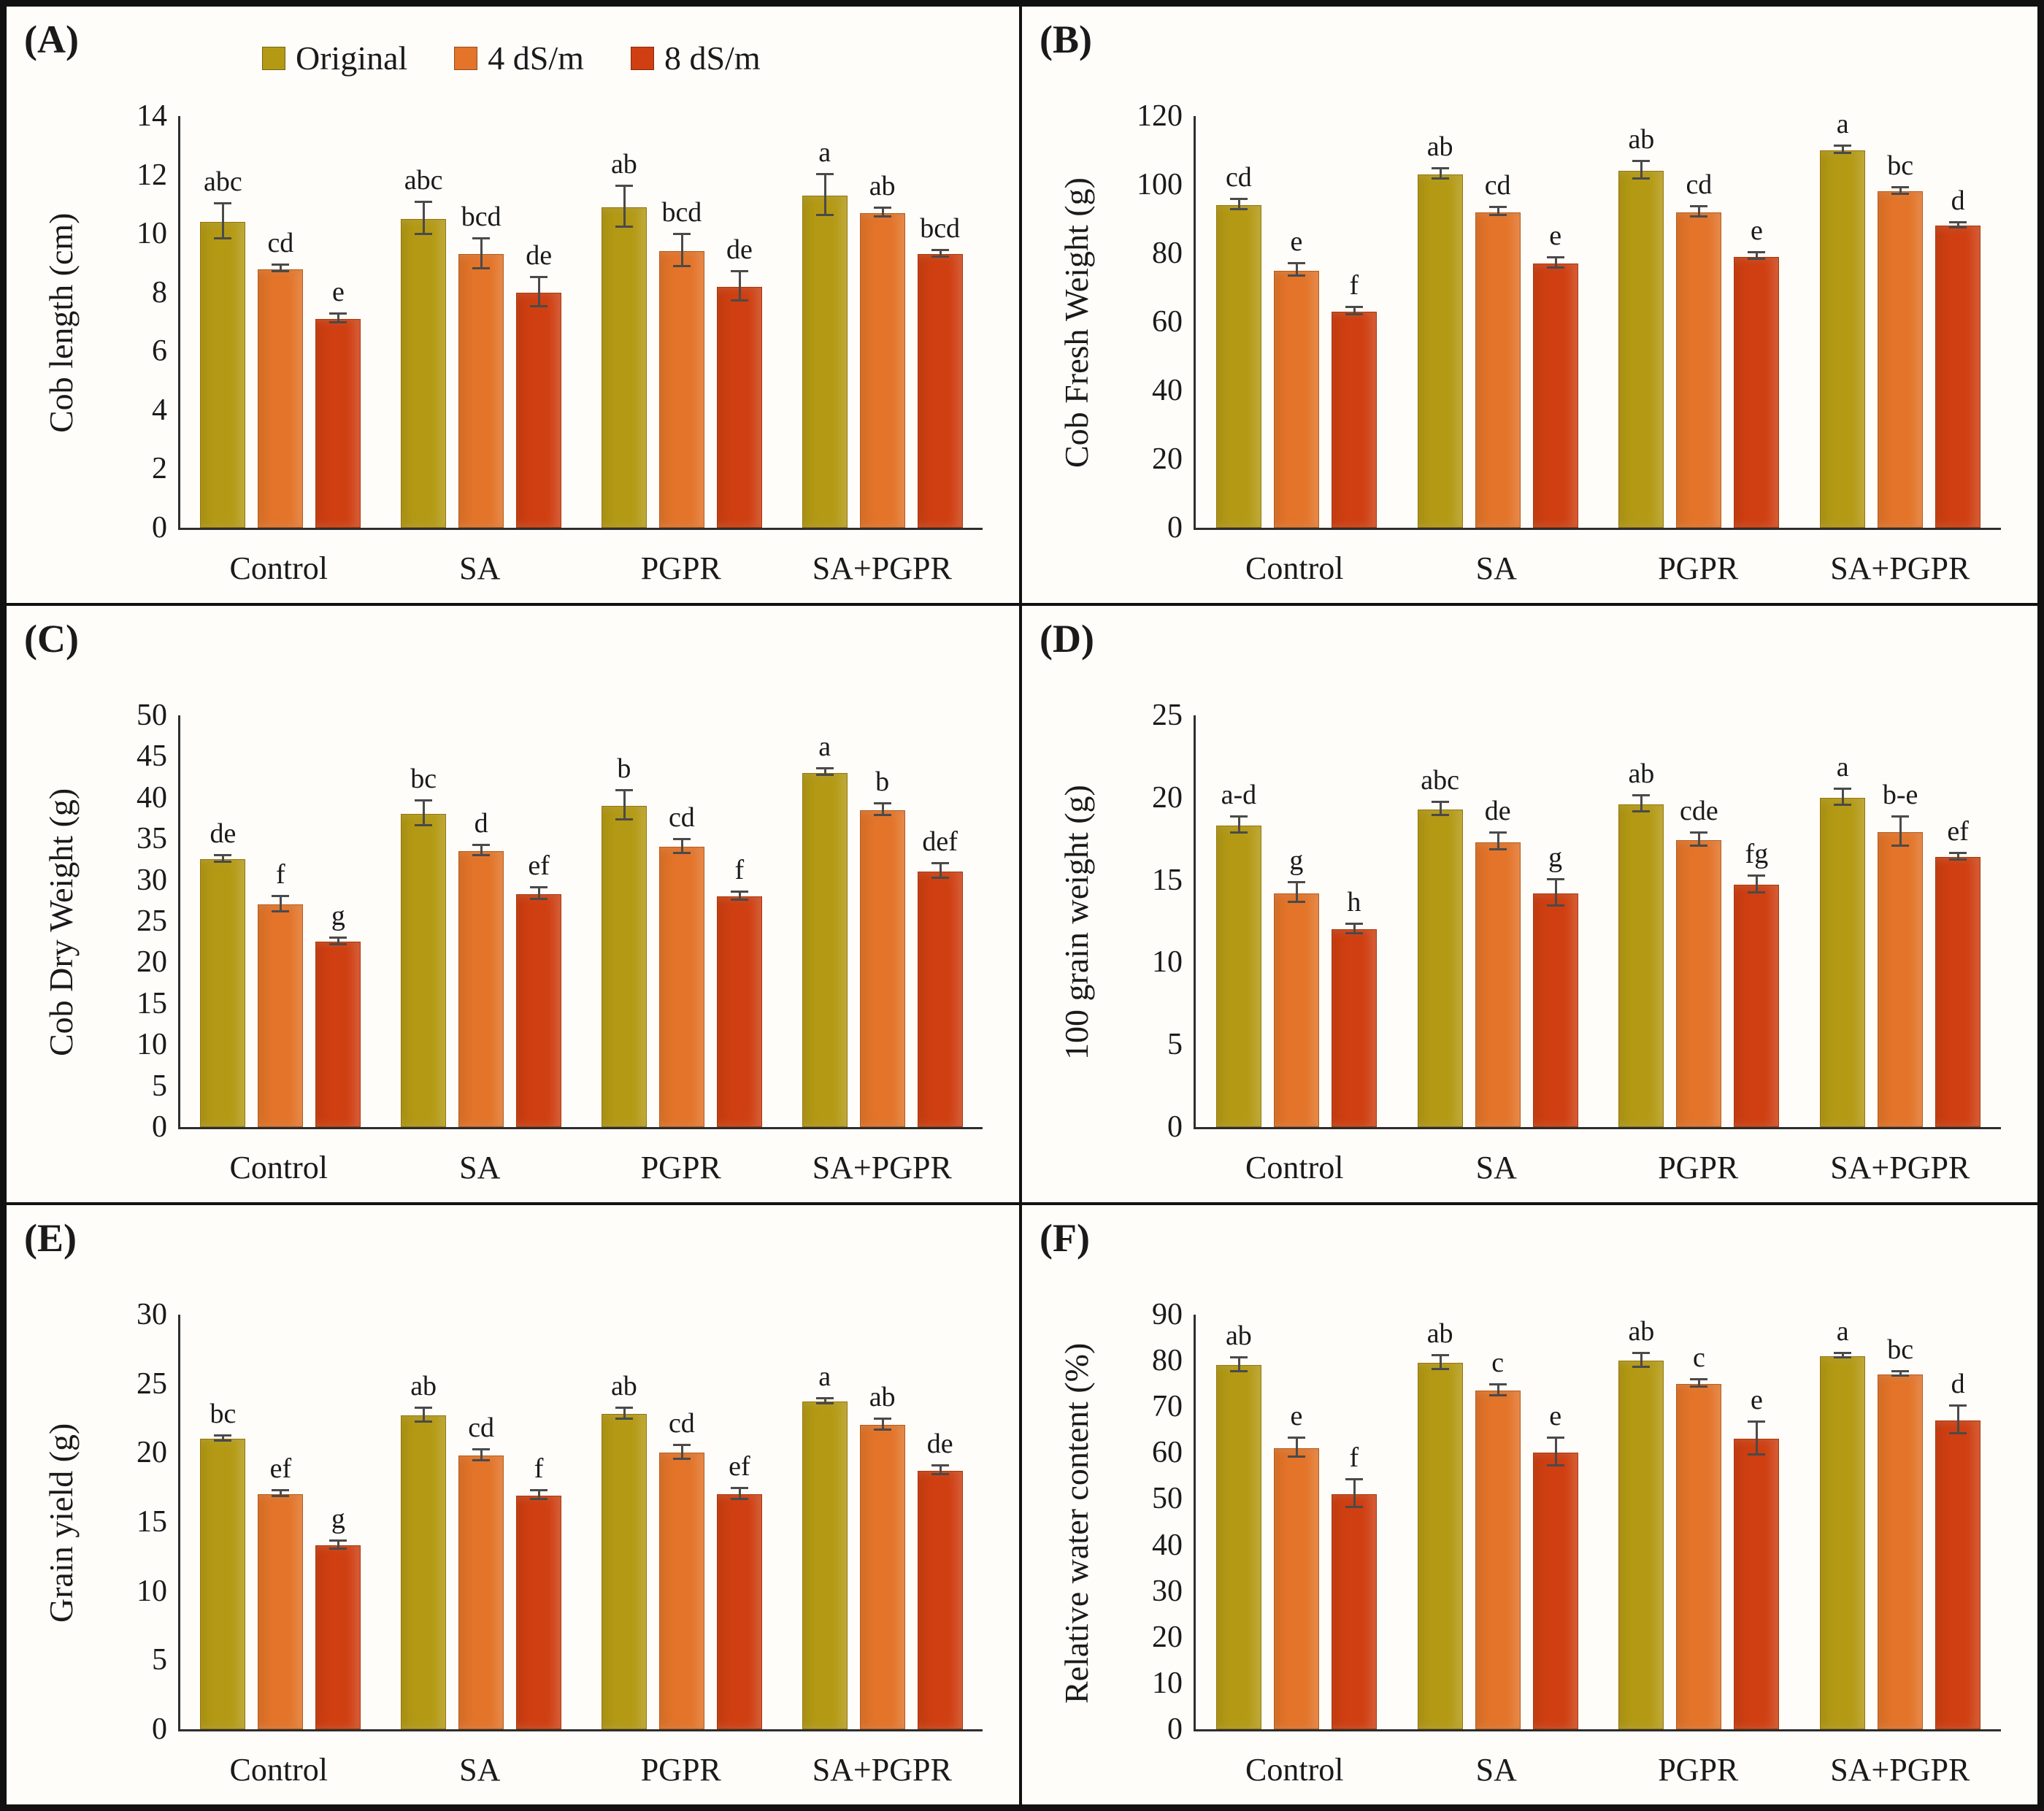  What do you see at coordinates (51, 39) in the screenshot?
I see `panel-letter-a: (A)` at bounding box center [51, 39].